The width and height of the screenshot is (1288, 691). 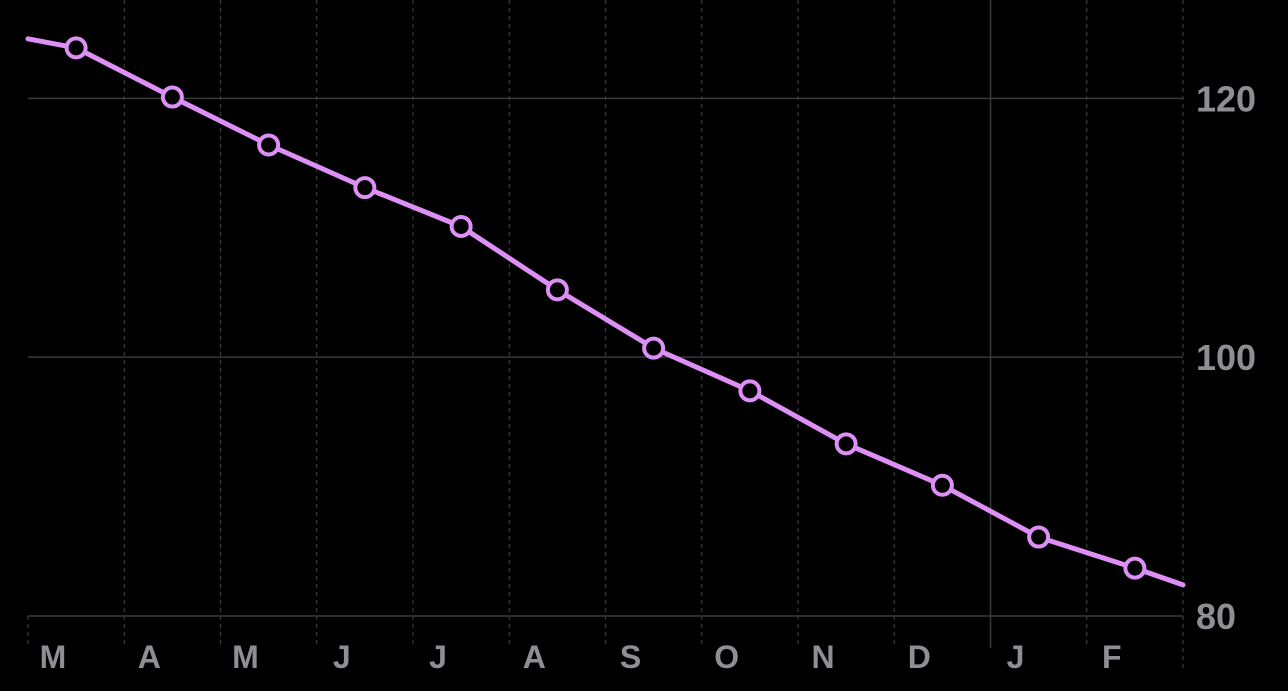 I want to click on y-tick-label: 80, so click(x=1216, y=616).